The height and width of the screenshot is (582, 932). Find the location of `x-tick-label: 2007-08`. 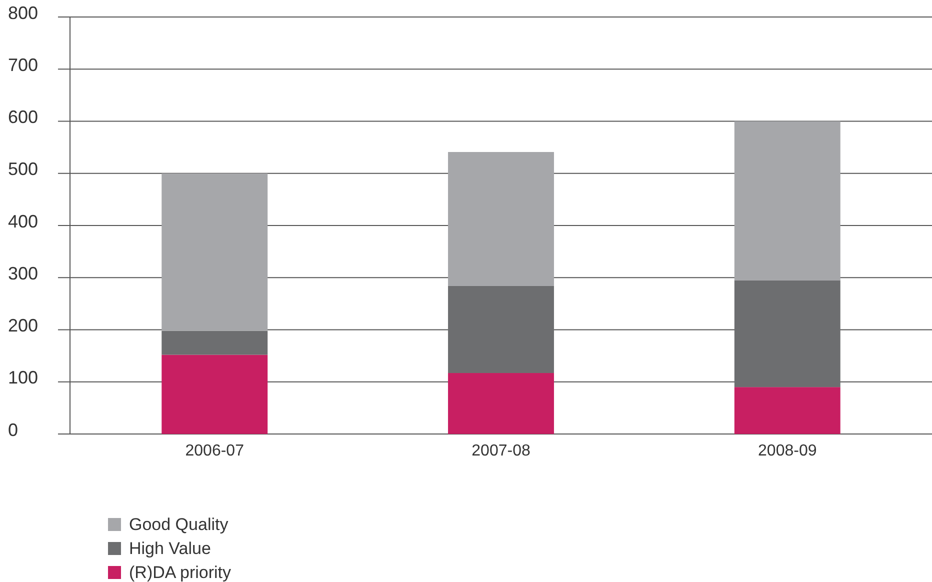

x-tick-label: 2007-08 is located at coordinates (501, 451).